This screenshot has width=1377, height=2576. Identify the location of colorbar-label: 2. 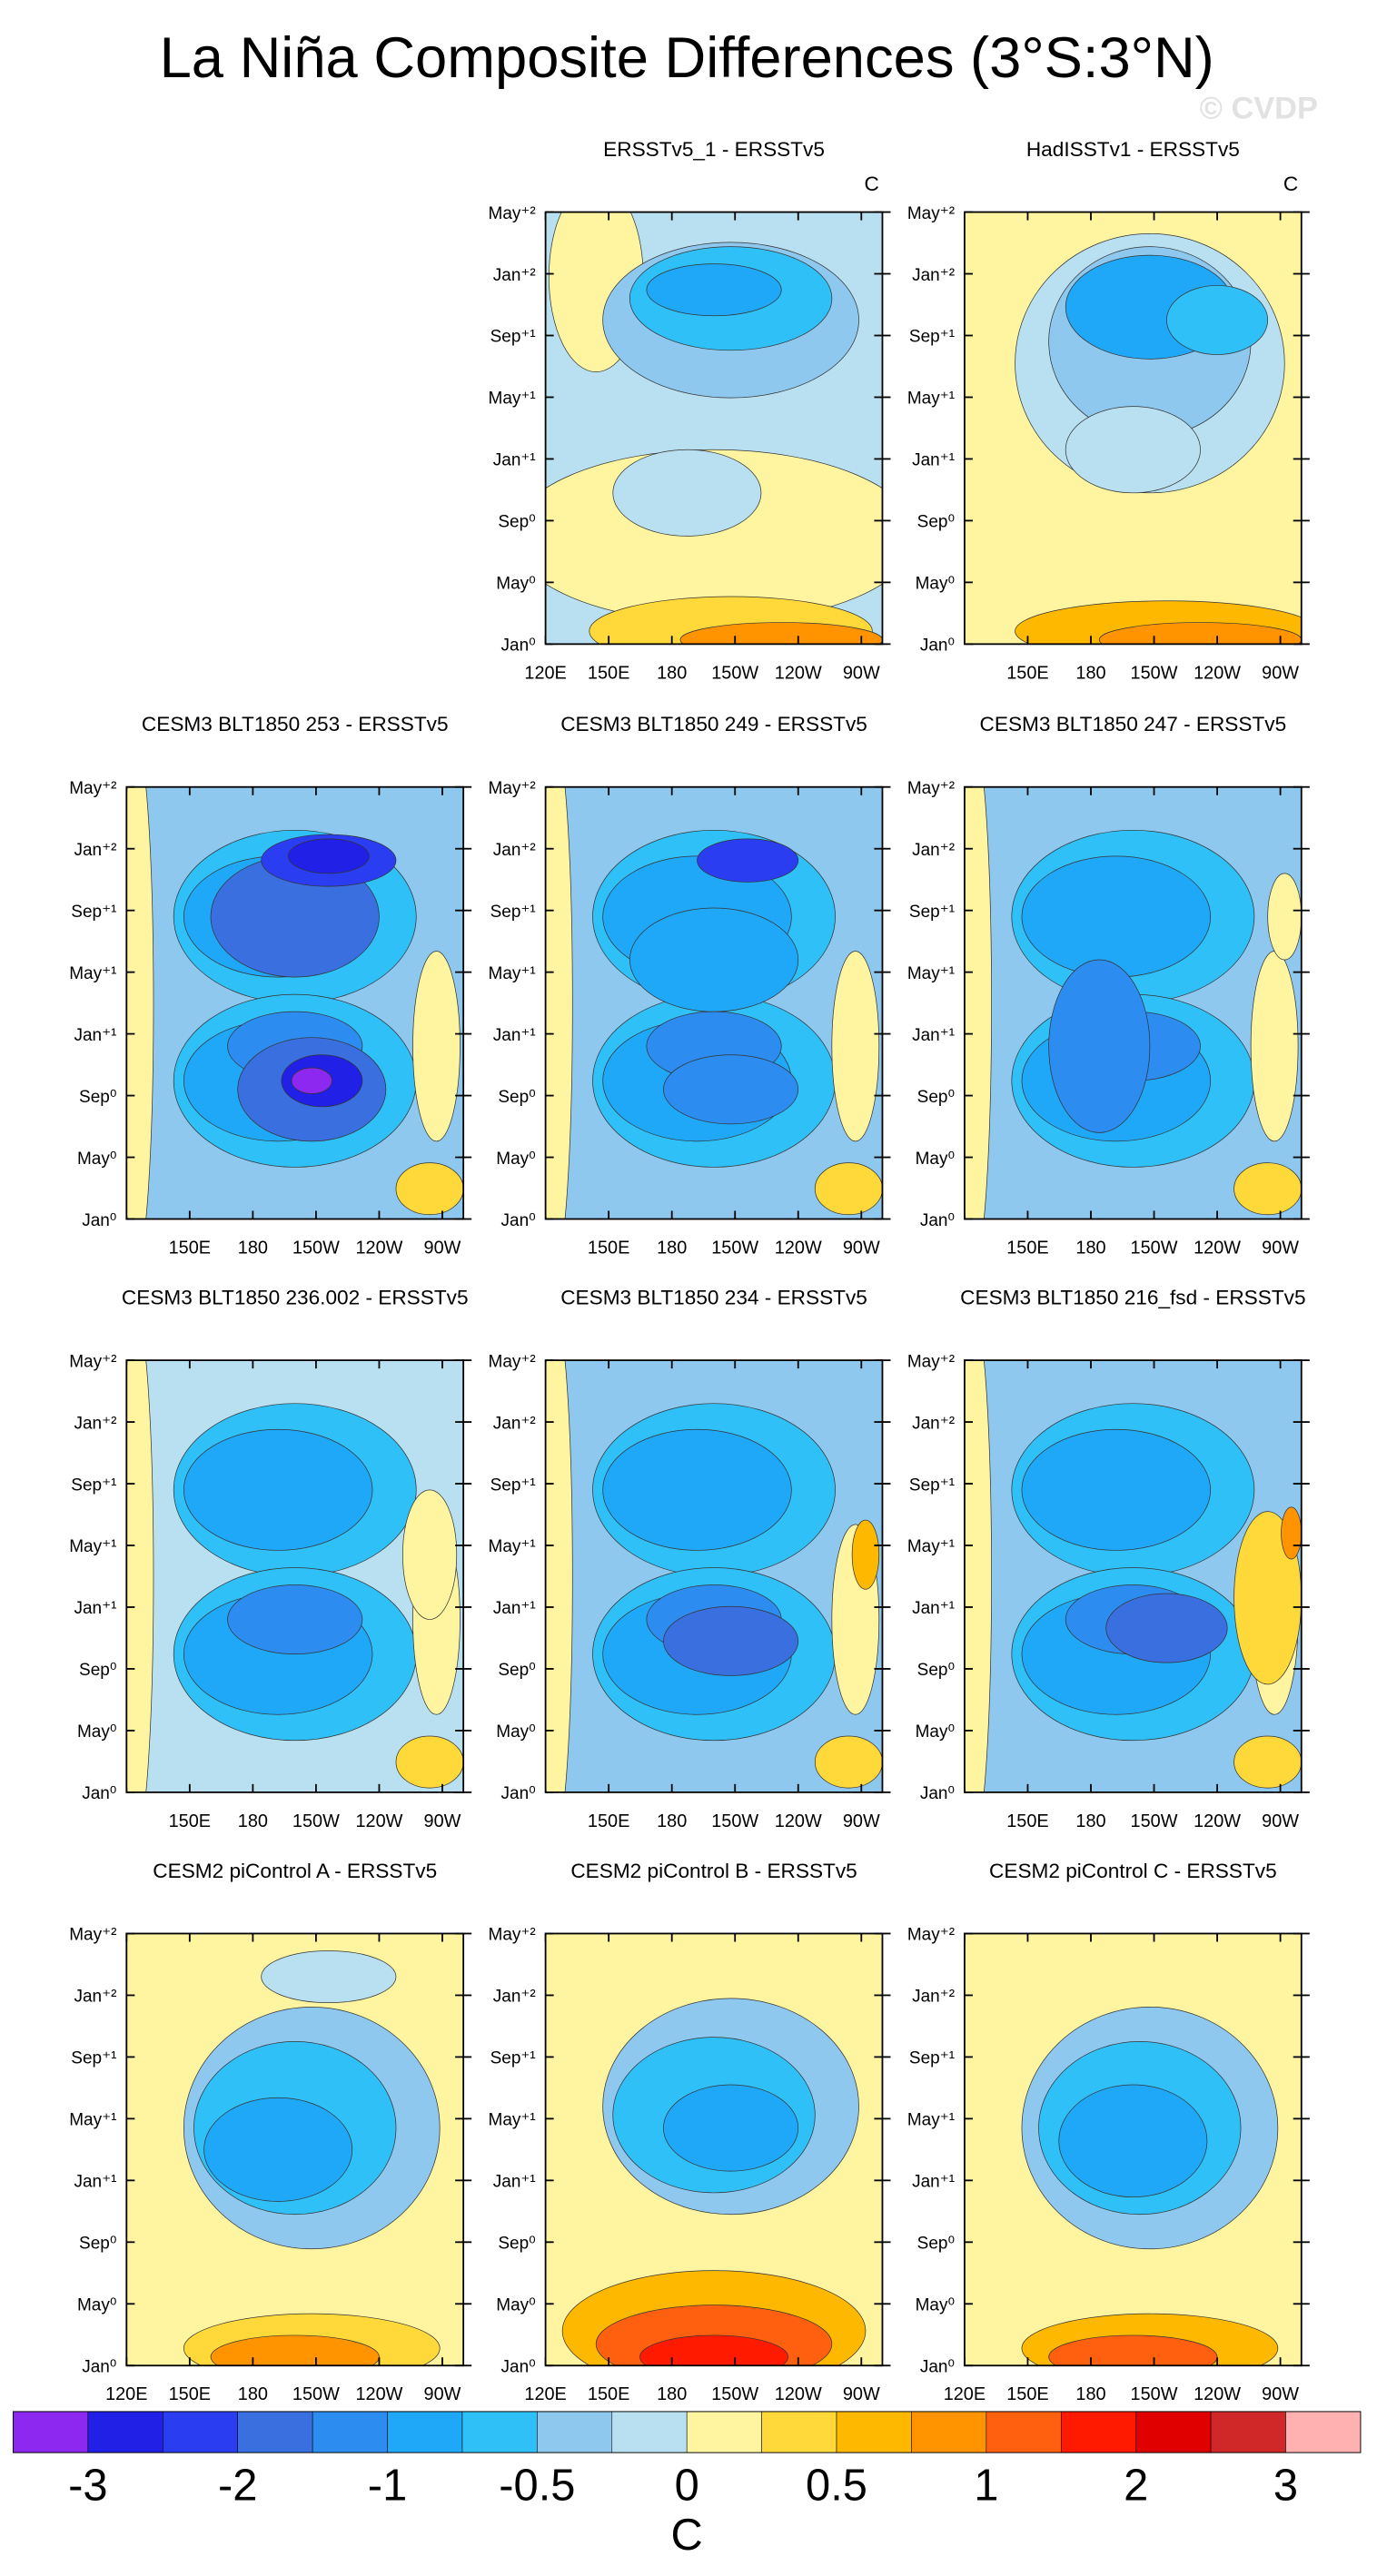
(1136, 2486).